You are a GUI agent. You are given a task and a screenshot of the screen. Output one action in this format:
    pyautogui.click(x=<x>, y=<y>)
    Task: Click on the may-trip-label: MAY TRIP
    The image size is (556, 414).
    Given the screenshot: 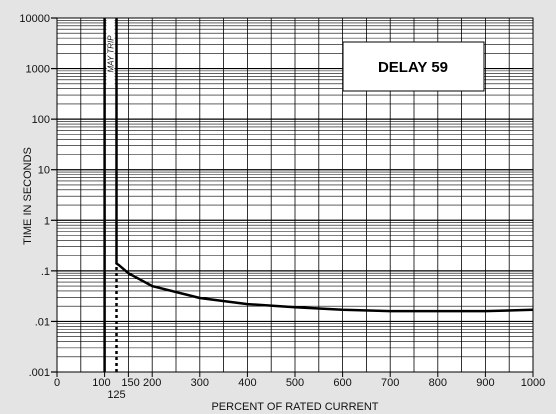 What is the action you would take?
    pyautogui.click(x=111, y=54)
    